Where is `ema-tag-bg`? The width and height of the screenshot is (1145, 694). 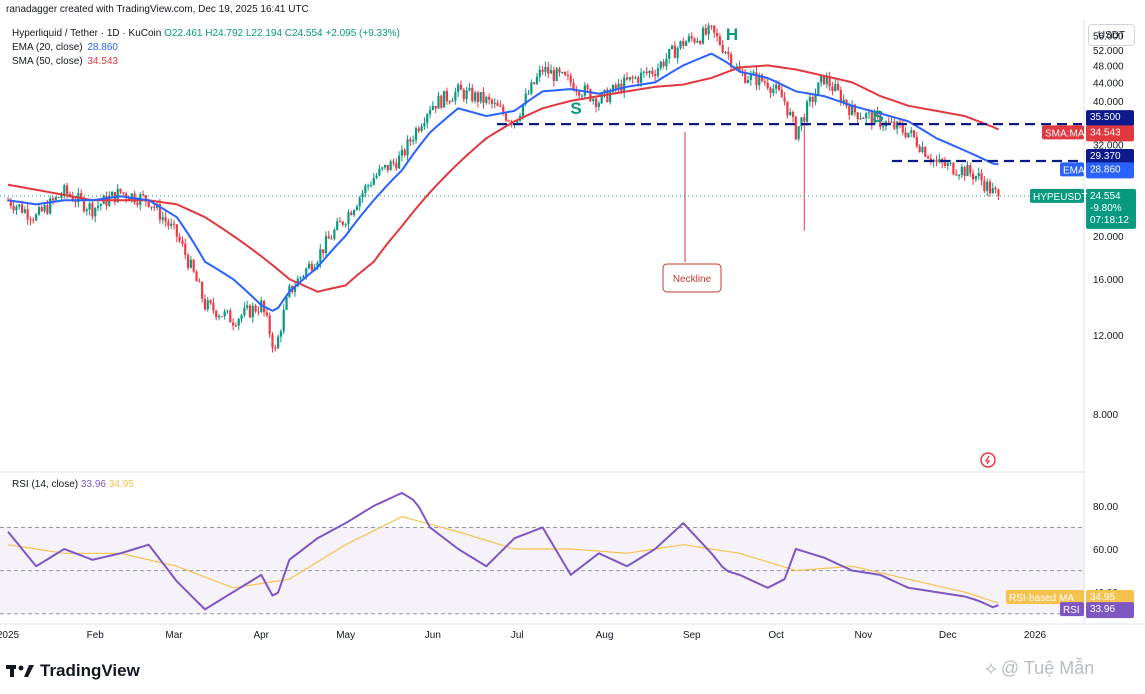 ema-tag-bg is located at coordinates (1110, 170).